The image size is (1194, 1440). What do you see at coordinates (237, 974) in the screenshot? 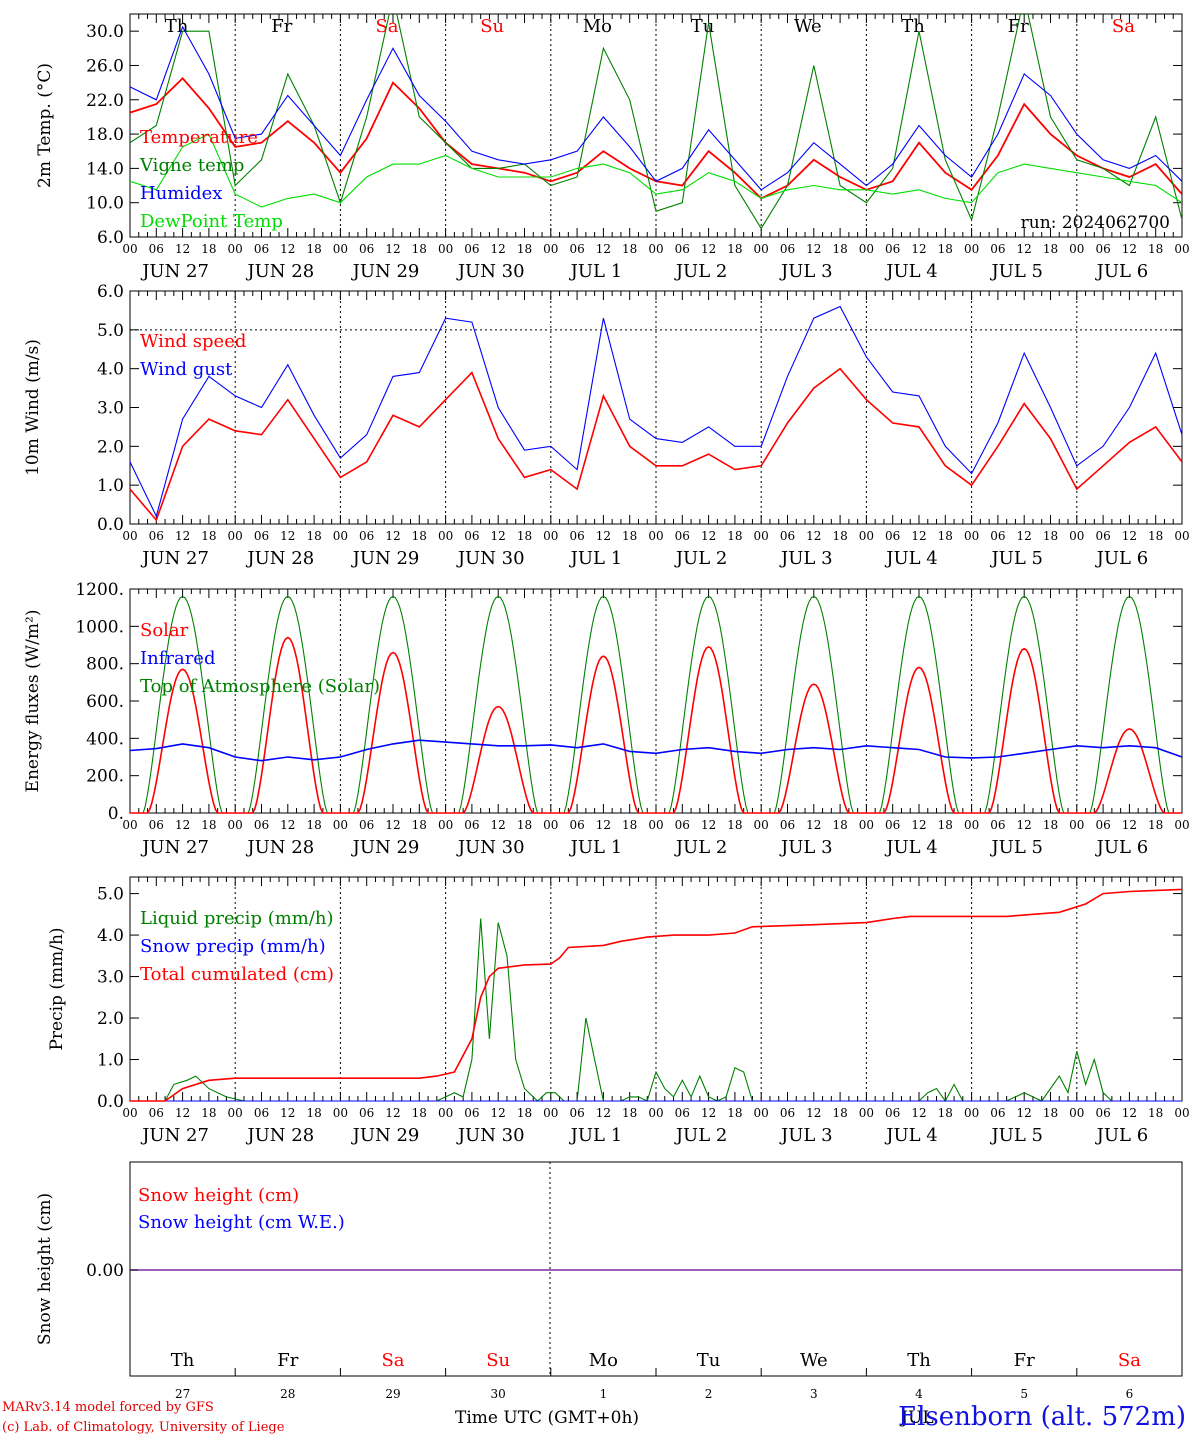
I see `legend-entry: Total cumulated (cm)` at bounding box center [237, 974].